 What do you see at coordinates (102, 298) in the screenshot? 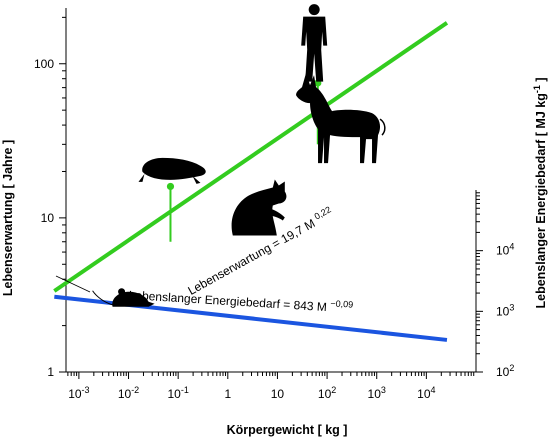
I see `mouse-tail` at bounding box center [102, 298].